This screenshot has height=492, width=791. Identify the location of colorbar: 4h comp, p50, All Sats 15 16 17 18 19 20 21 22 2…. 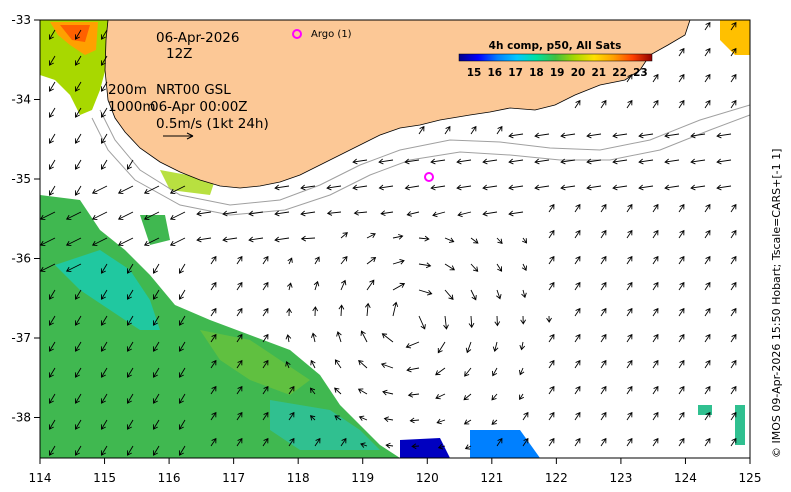
(555, 59).